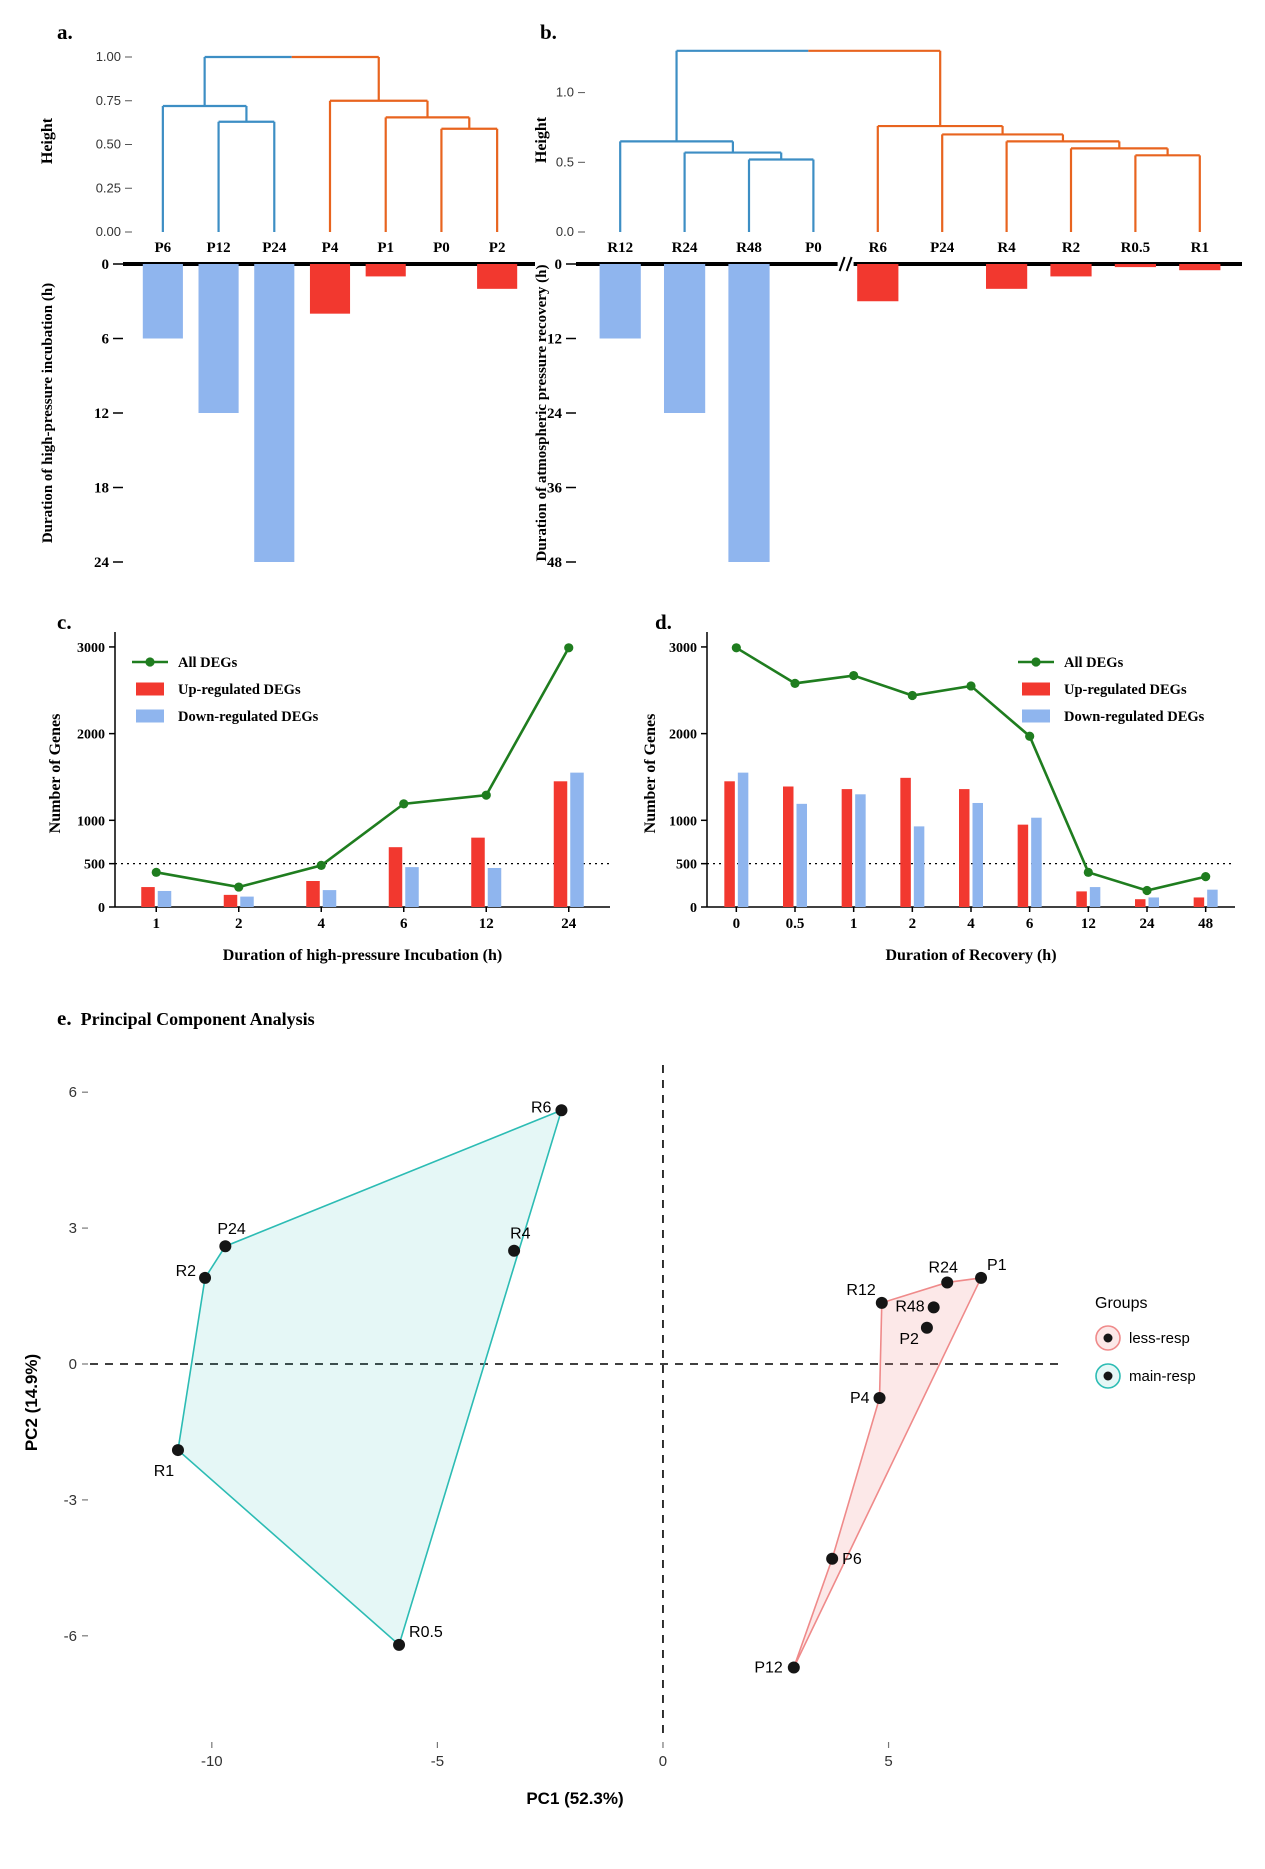  What do you see at coordinates (163, 248) in the screenshot?
I see `leaf-label-P6: P6` at bounding box center [163, 248].